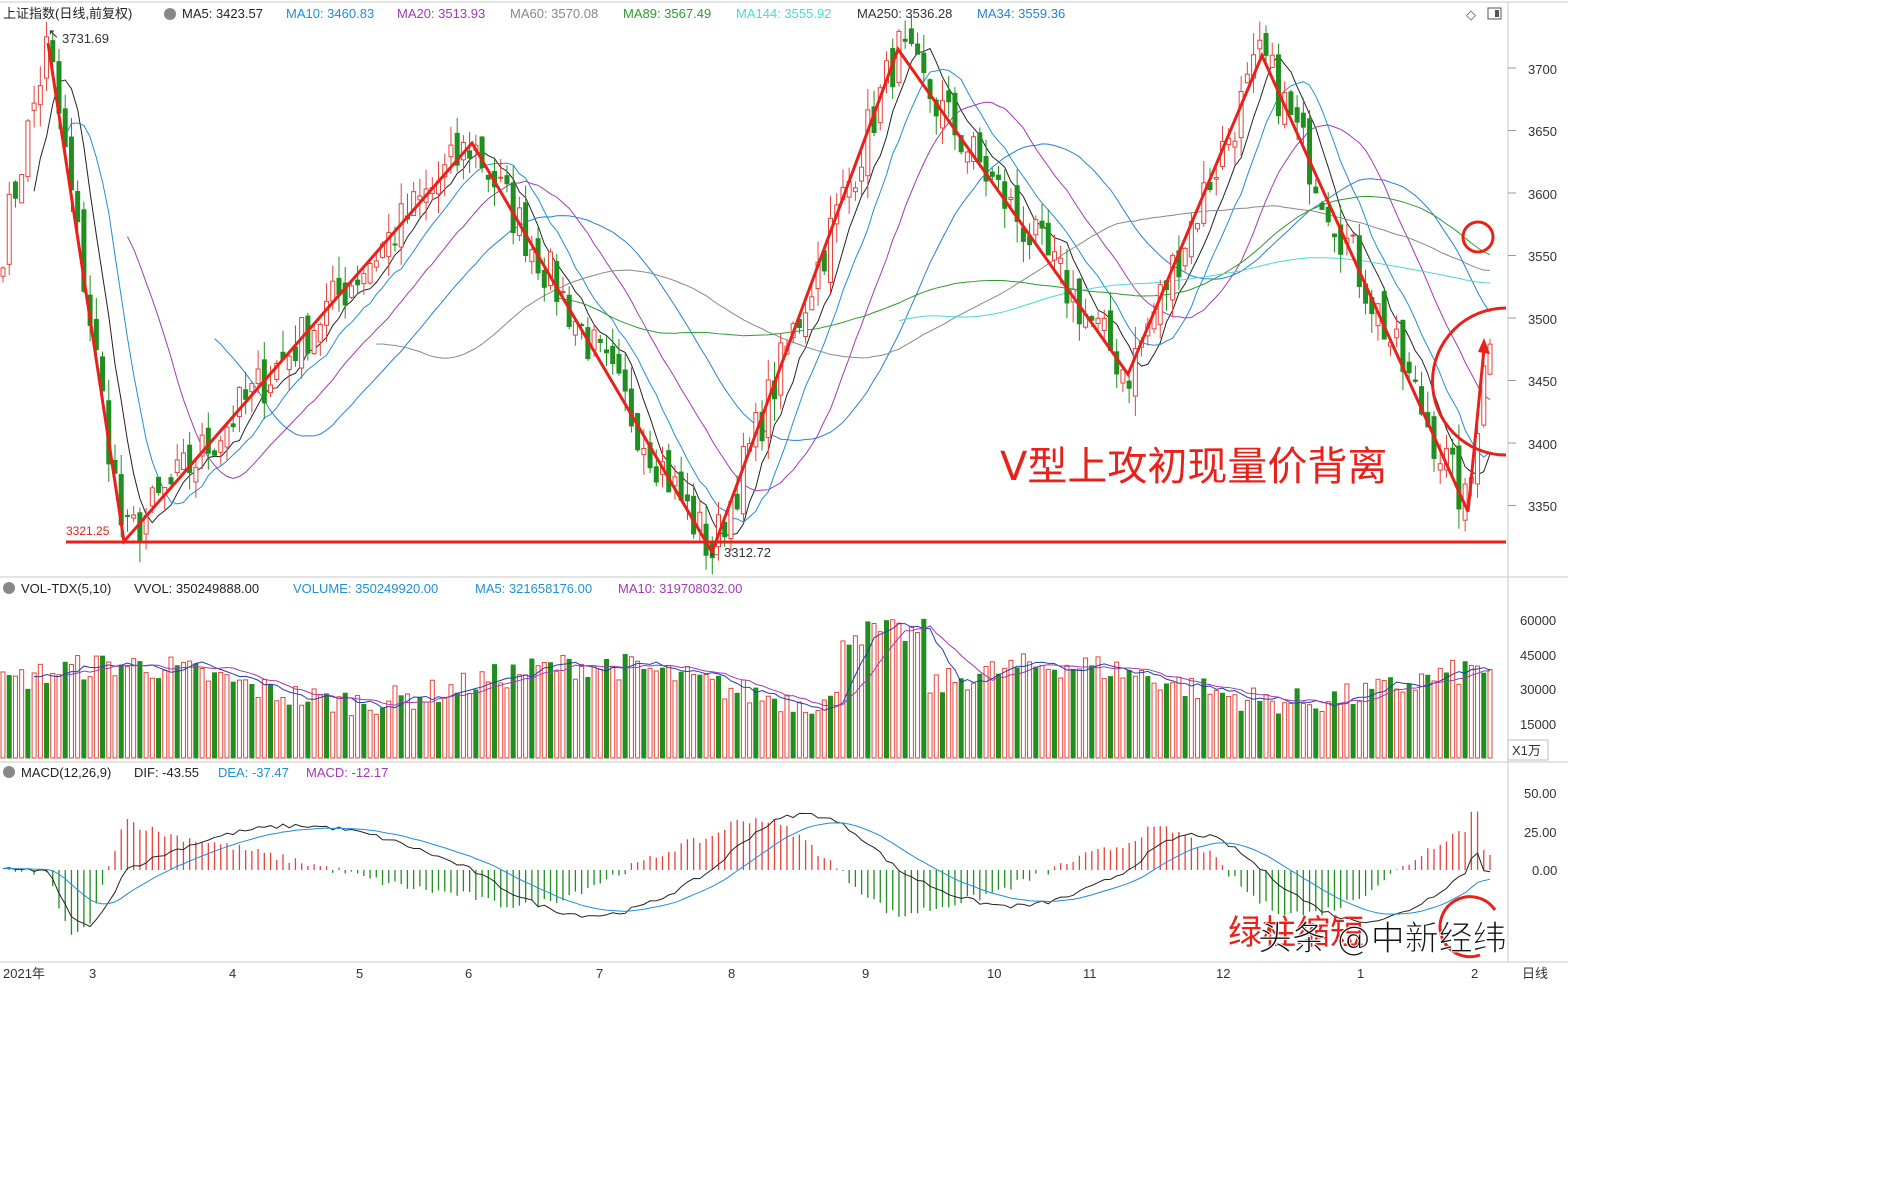 This screenshot has width=1903, height=1197. What do you see at coordinates (1544, 870) in the screenshot?
I see `macd-tick: 0.00` at bounding box center [1544, 870].